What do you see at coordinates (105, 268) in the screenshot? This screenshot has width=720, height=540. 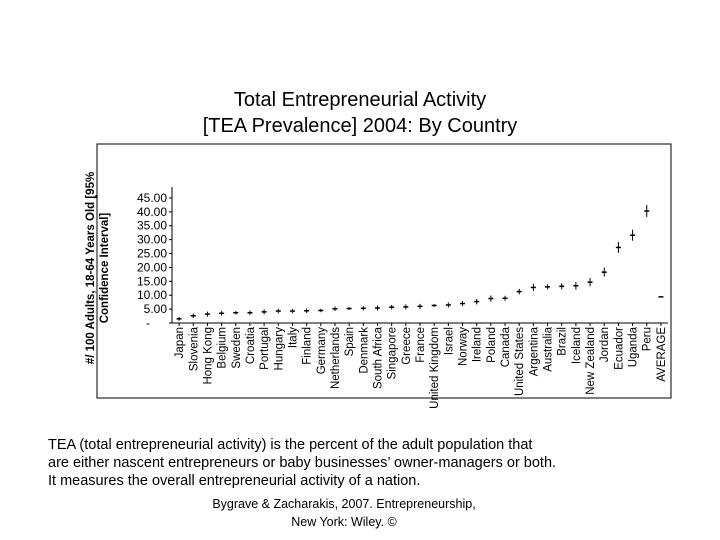 I see `y-axis-label-line-2: Confidence Interval]` at bounding box center [105, 268].